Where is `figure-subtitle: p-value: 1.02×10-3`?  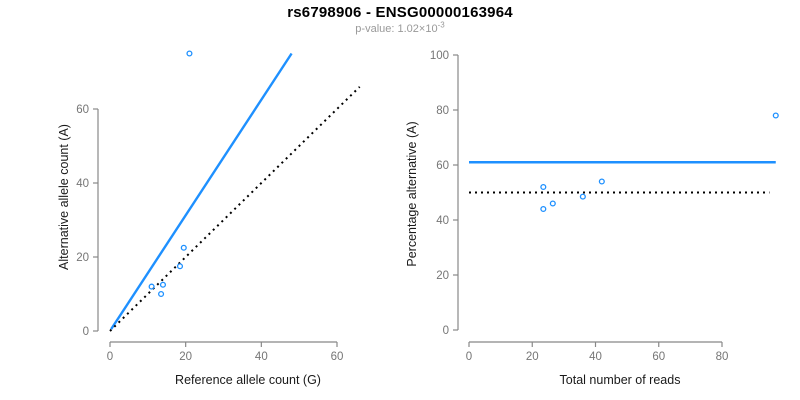 figure-subtitle: p-value: 1.02×10-3 is located at coordinates (400, 27).